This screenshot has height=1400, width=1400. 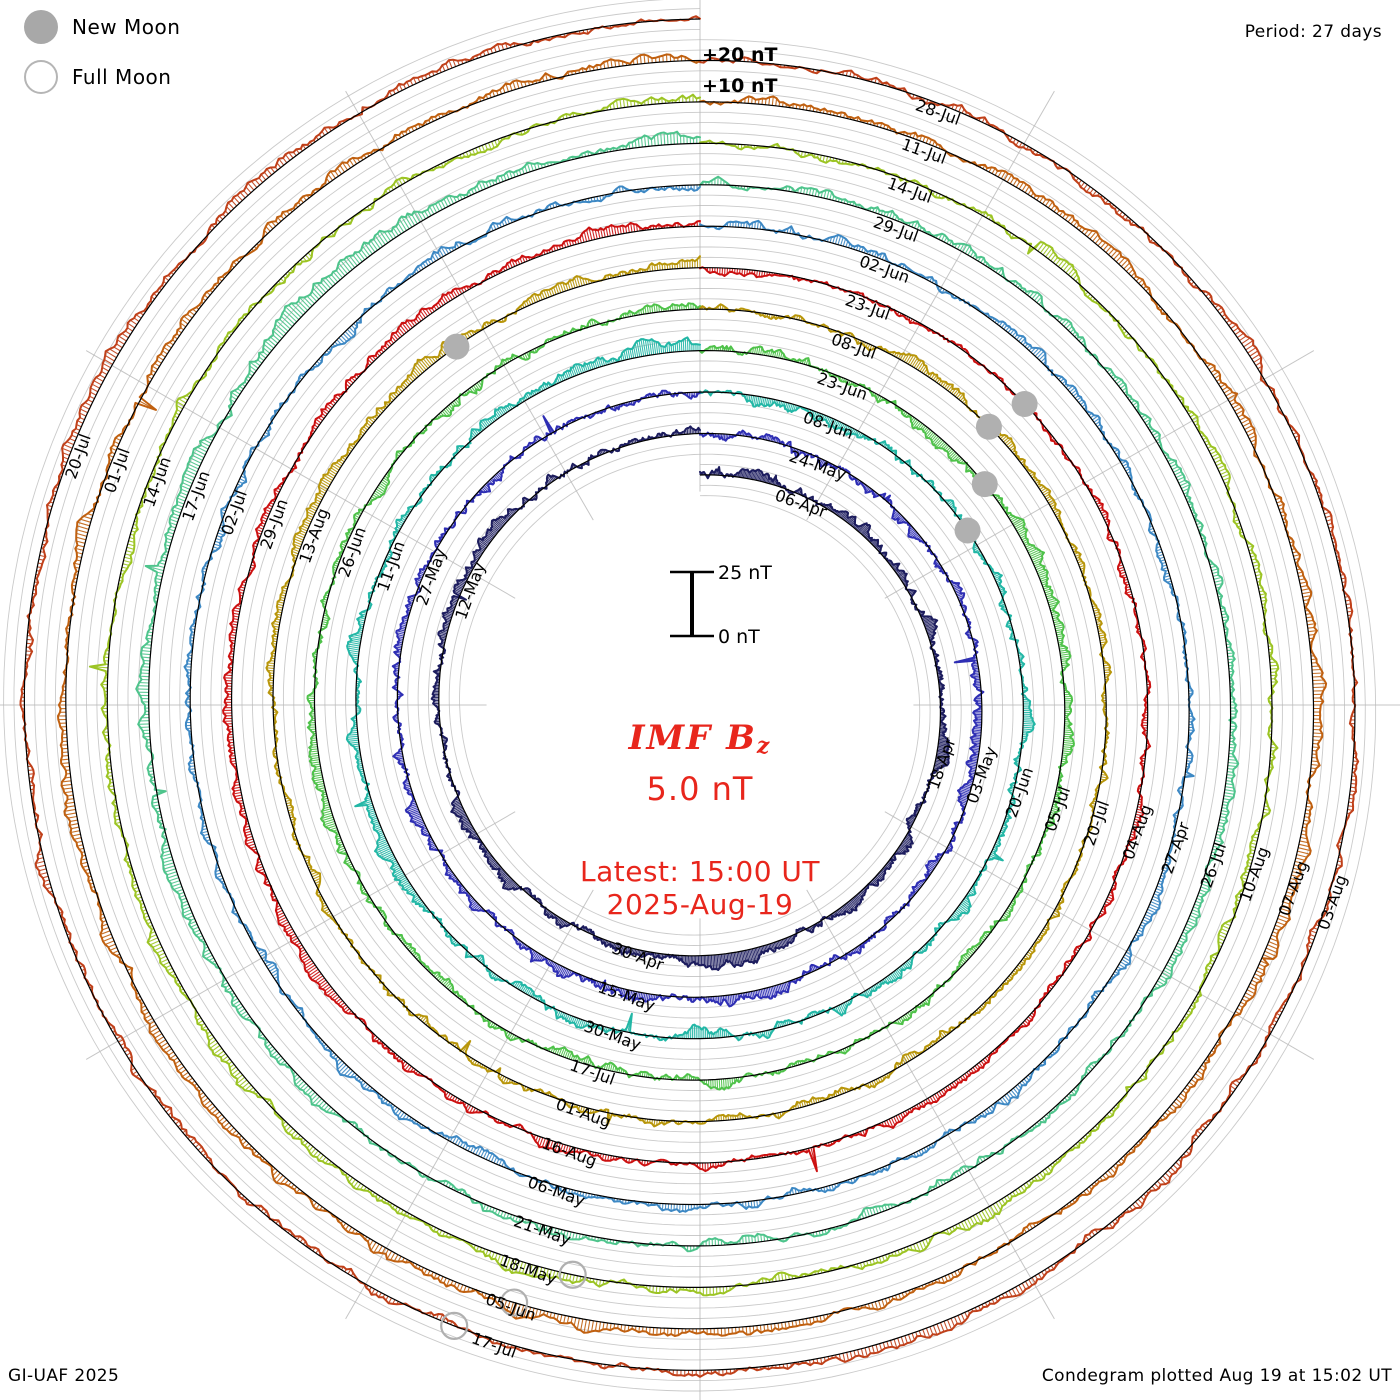 What do you see at coordinates (126, 27) in the screenshot?
I see `legend-label-new-moon: New Moon` at bounding box center [126, 27].